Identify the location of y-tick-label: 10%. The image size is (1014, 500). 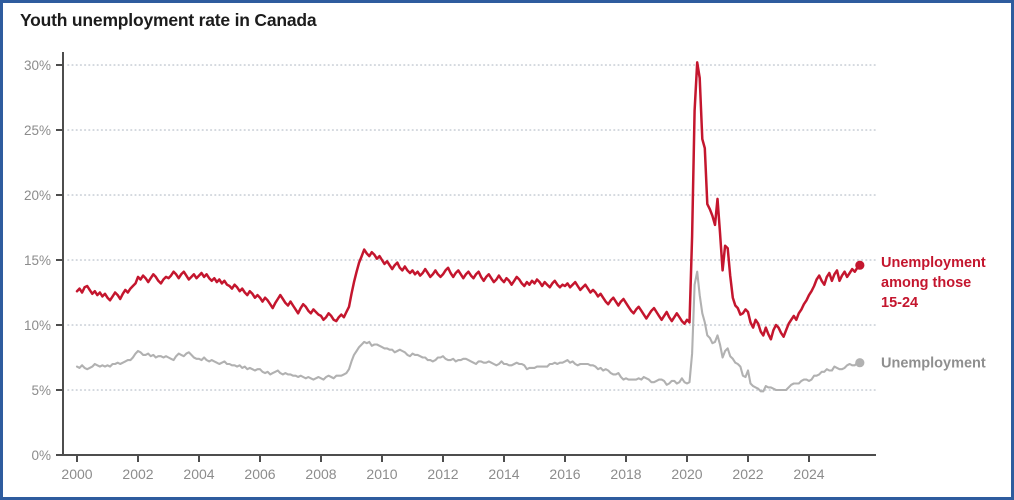
(37, 325).